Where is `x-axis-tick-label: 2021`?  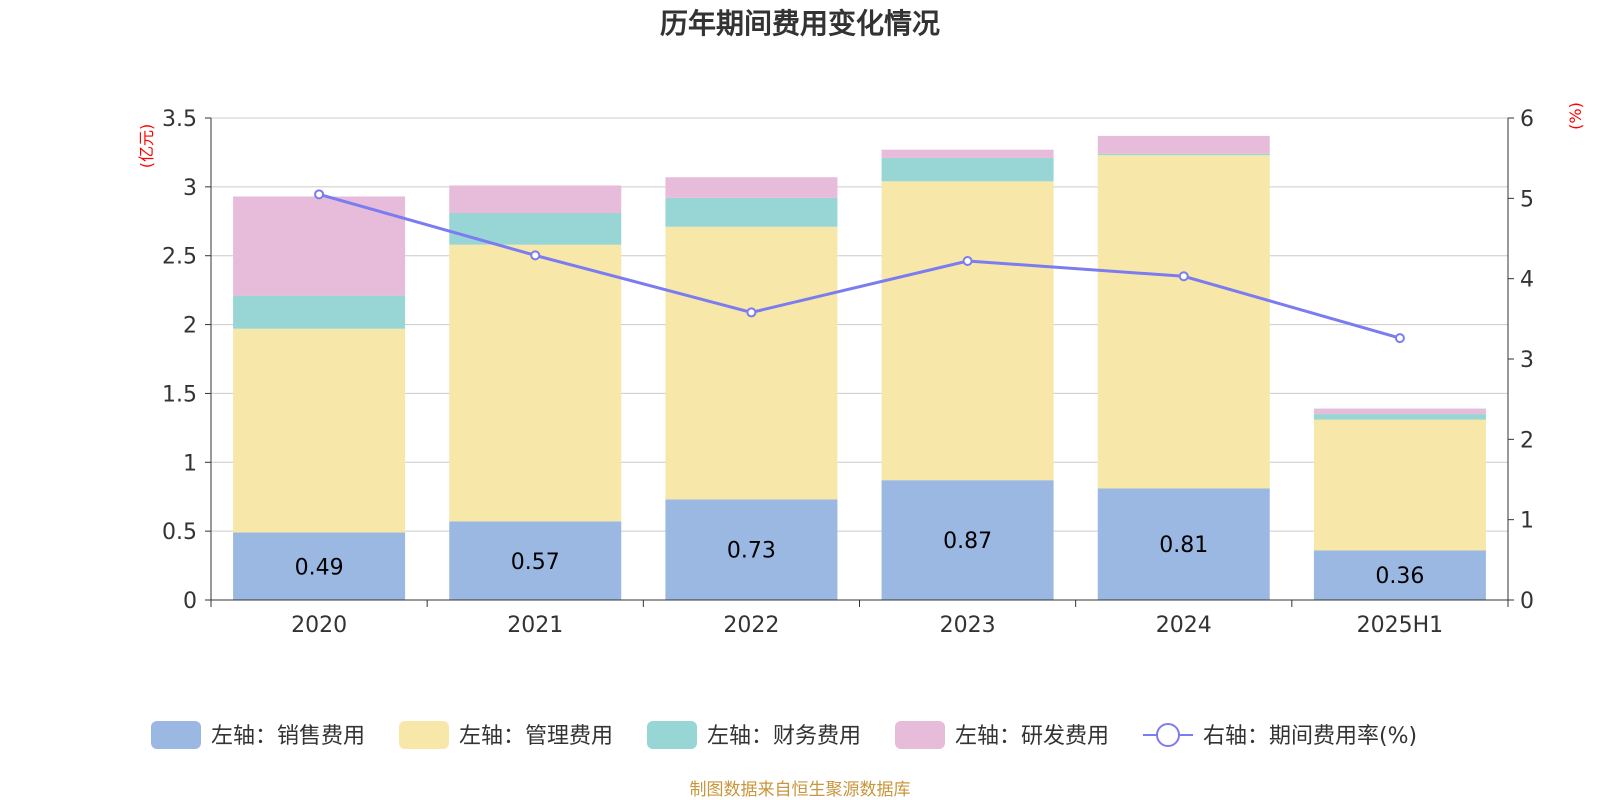
x-axis-tick-label: 2021 is located at coordinates (535, 625).